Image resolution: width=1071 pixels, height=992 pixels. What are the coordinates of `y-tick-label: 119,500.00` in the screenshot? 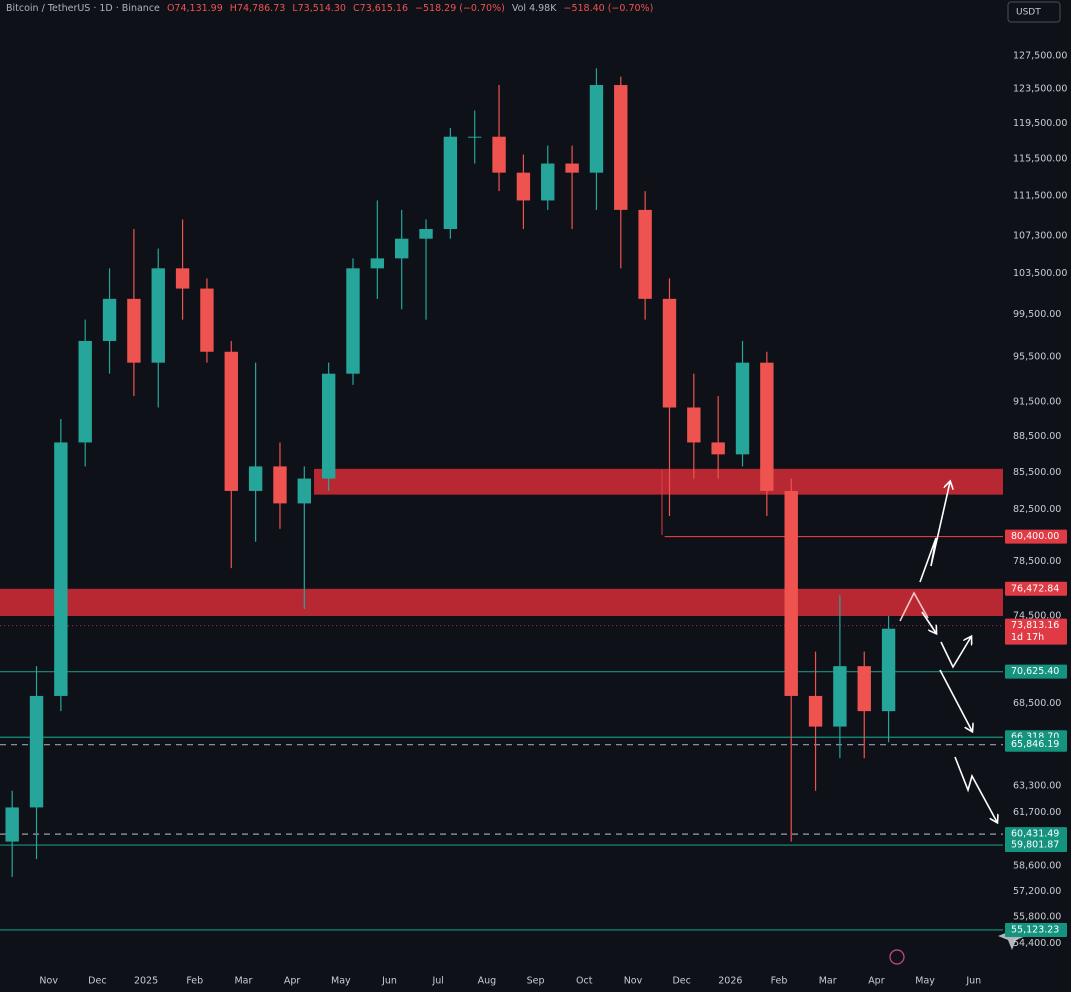 It's located at (1040, 123).